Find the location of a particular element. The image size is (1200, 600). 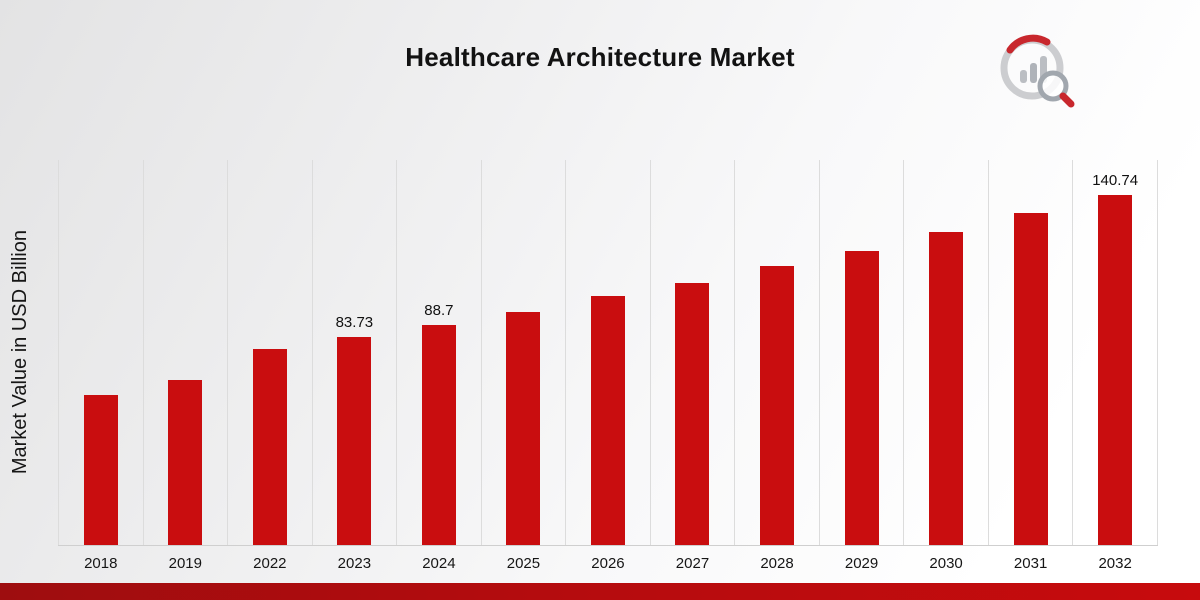

bar-2023 is located at coordinates (354, 441).